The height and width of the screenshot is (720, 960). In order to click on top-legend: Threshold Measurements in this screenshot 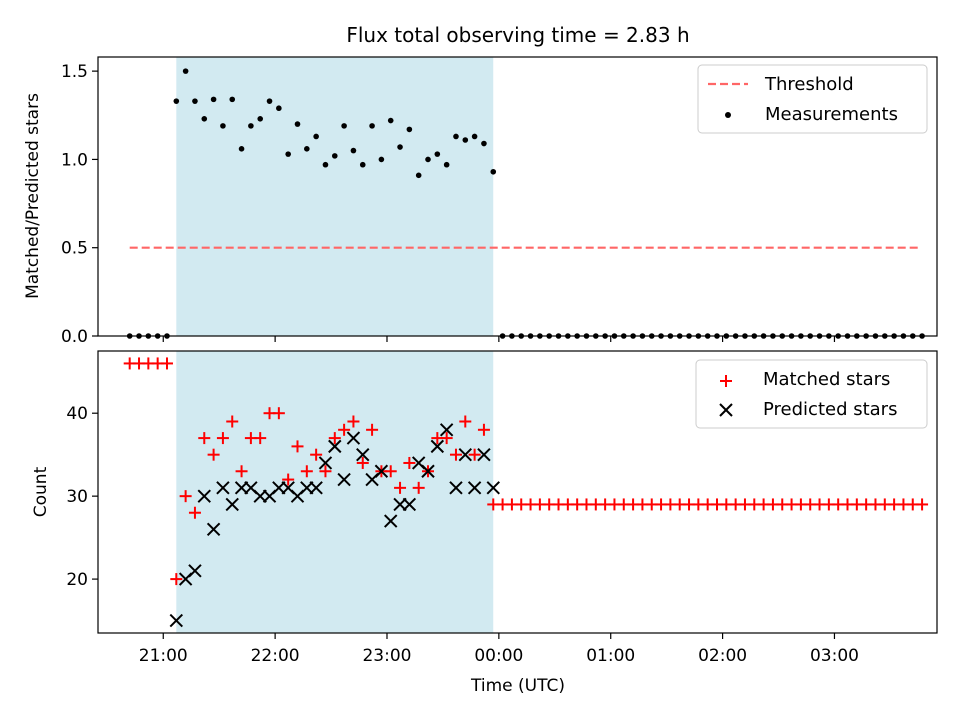, I will do `click(812, 99)`.